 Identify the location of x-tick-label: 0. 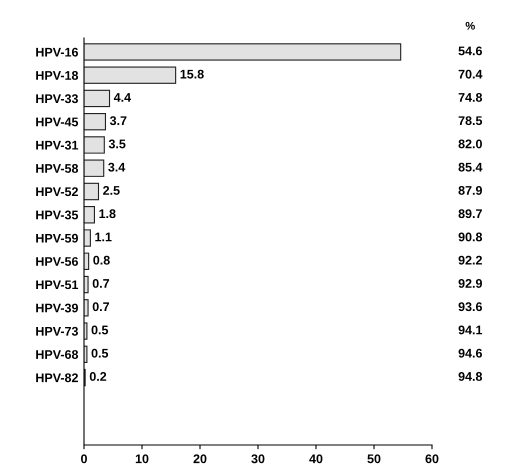
(84, 459).